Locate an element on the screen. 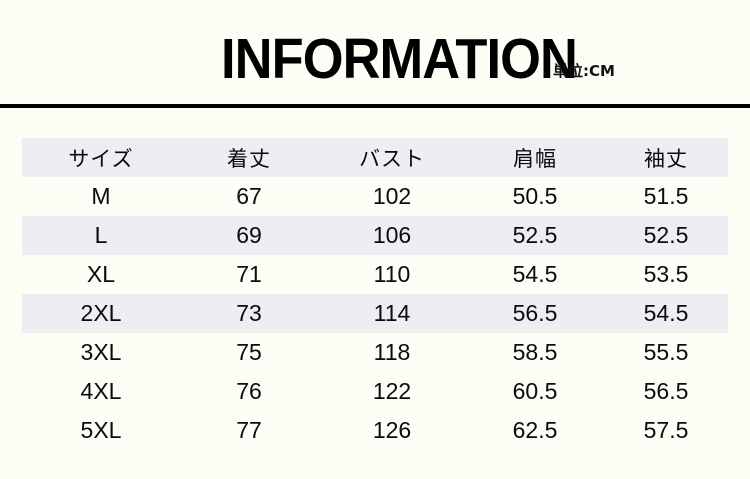 Image resolution: width=750 pixels, height=479 pixels. cell-sleeve: 54.5 is located at coordinates (666, 313).